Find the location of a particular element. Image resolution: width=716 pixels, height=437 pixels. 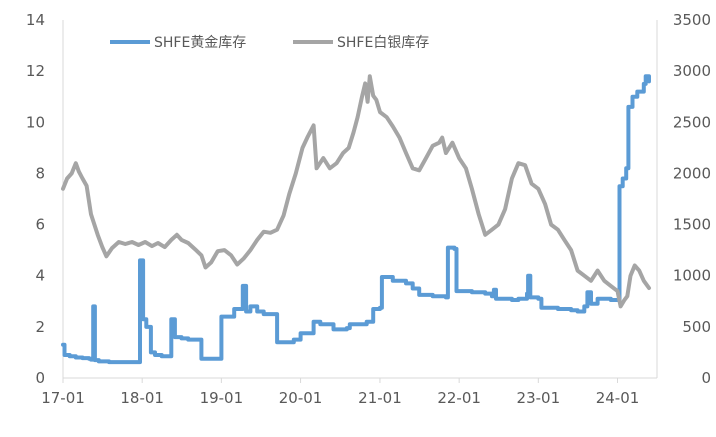

y-right-tick-label: 1500 is located at coordinates (692, 225).